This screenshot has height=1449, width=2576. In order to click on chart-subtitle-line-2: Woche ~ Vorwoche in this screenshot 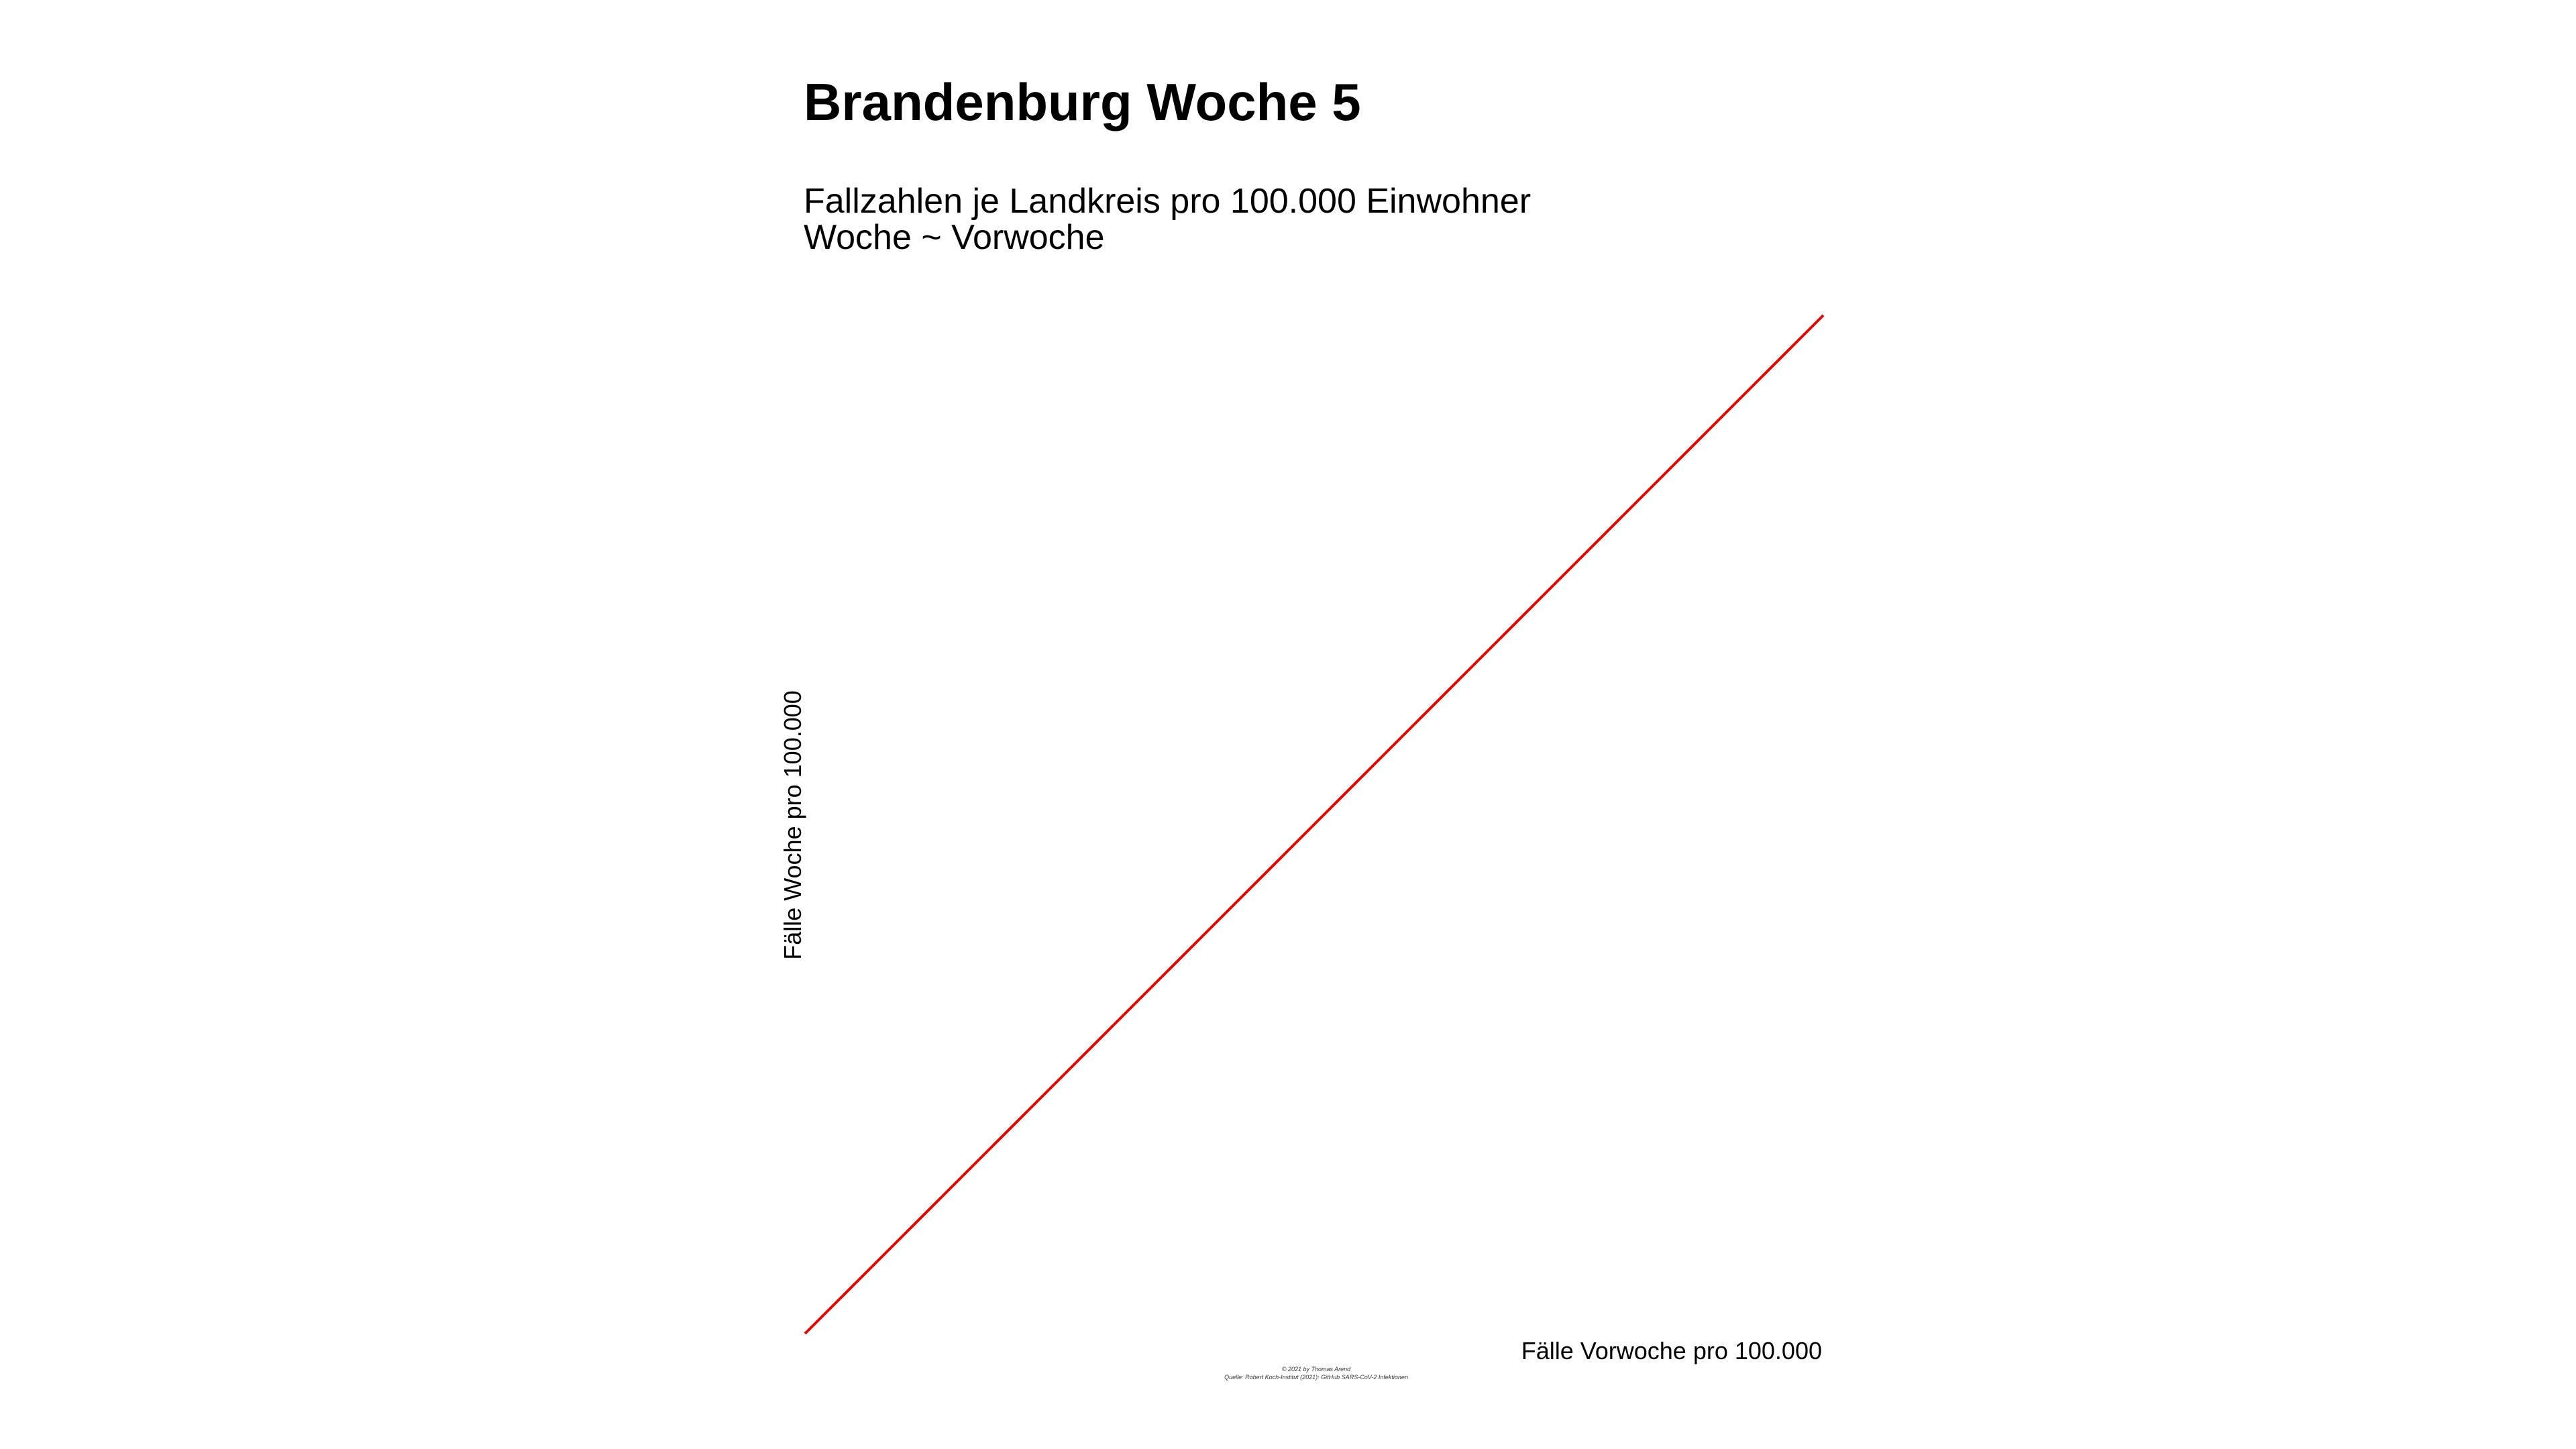, I will do `click(954, 237)`.